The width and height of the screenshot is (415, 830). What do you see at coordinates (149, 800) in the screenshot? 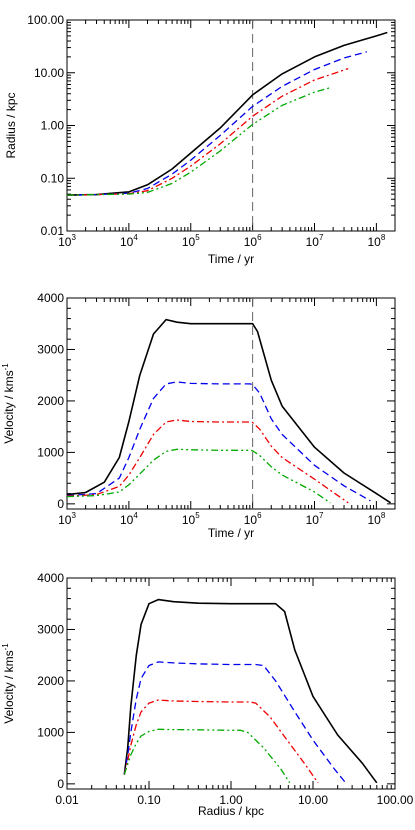
I see `x-tick-label: 0.10` at bounding box center [149, 800].